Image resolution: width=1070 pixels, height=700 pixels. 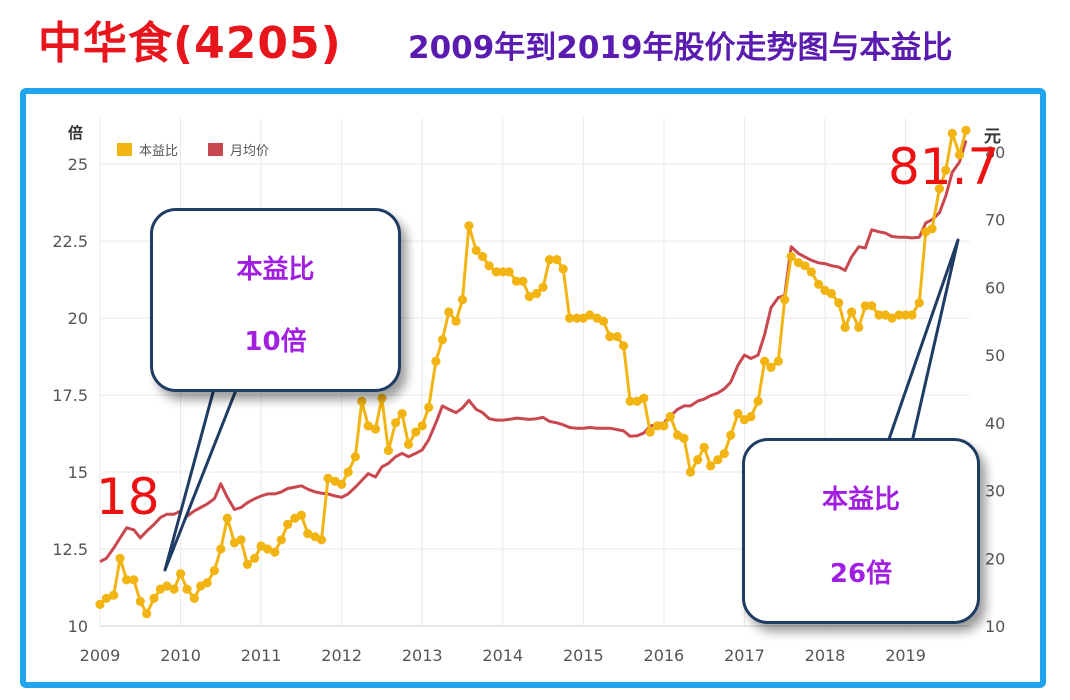 I want to click on end-price-label: 81.7, so click(x=944, y=167).